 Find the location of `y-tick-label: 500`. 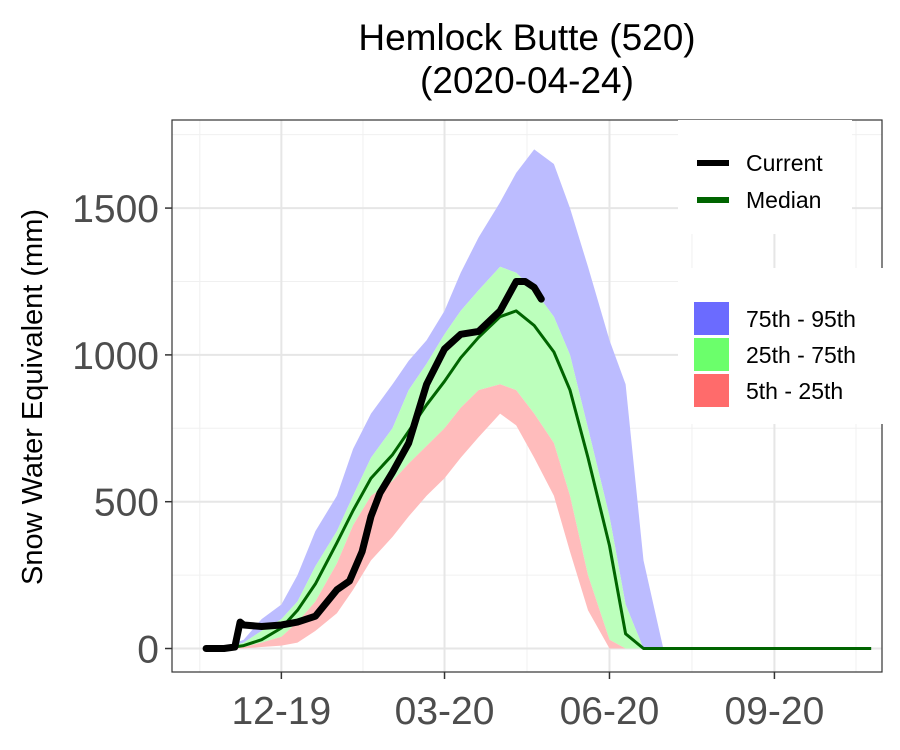

y-tick-label: 500 is located at coordinates (126, 503).